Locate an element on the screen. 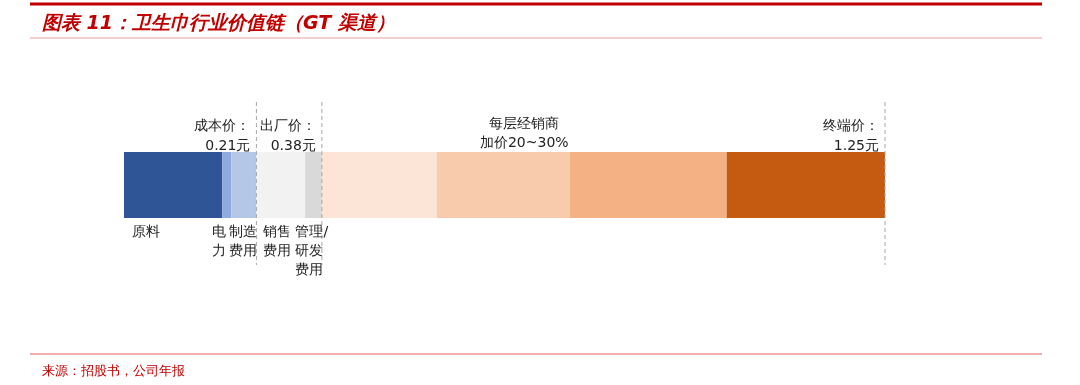  source-note: 来源：招股书，公司年报 is located at coordinates (113, 370).